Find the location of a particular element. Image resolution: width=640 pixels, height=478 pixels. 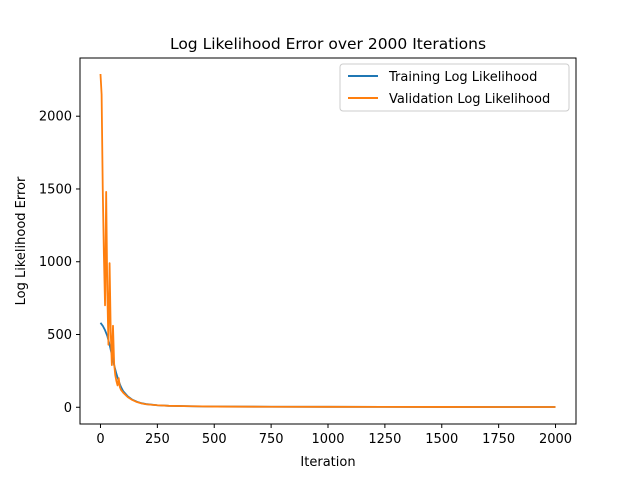

x-tick-label: 1000 is located at coordinates (327, 439).